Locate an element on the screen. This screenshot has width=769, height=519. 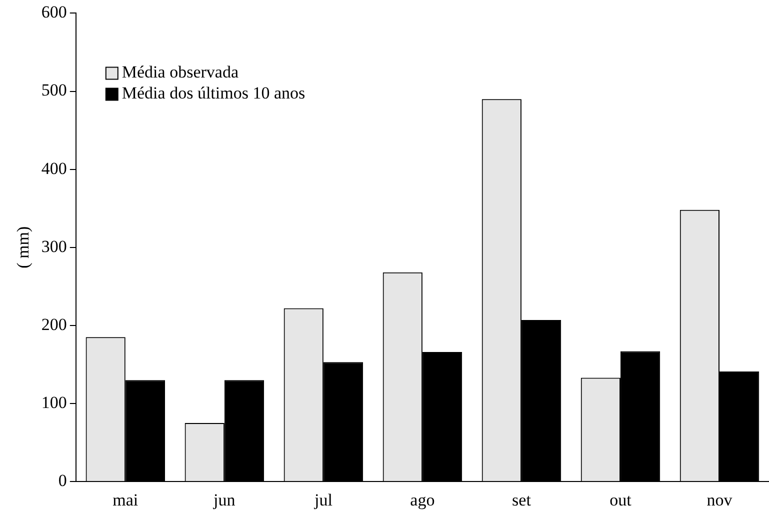
x-tick-label: out is located at coordinates (621, 500).